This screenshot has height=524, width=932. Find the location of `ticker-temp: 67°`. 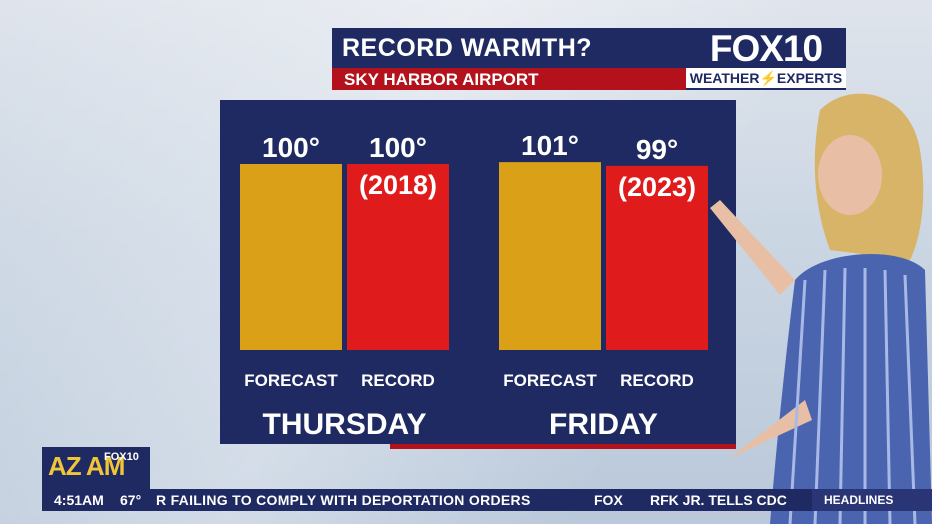

ticker-temp: 67° is located at coordinates (131, 500).